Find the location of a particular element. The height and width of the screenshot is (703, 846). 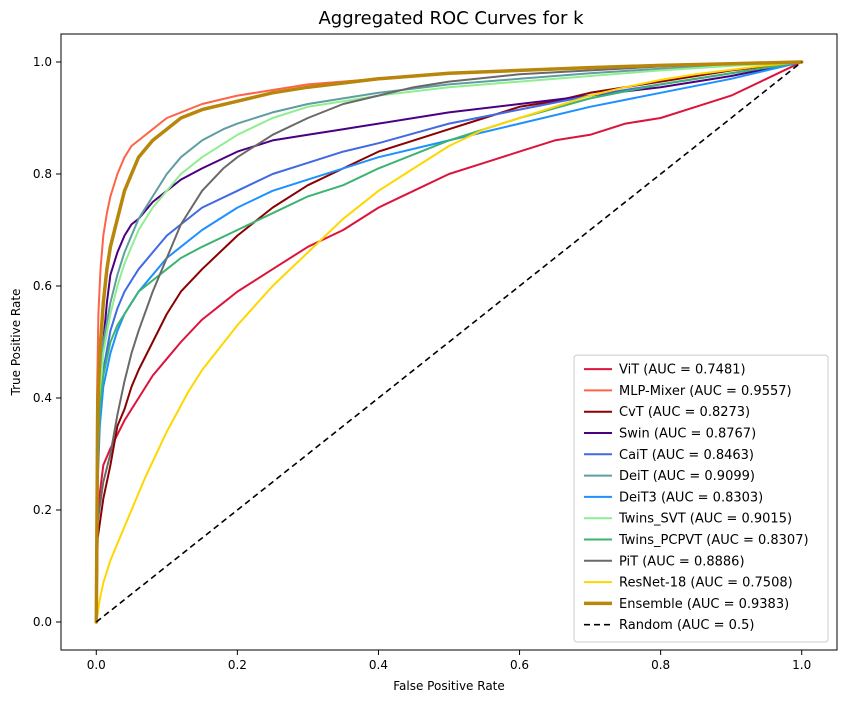

x-tick-label: 0.0 is located at coordinates (96, 665).